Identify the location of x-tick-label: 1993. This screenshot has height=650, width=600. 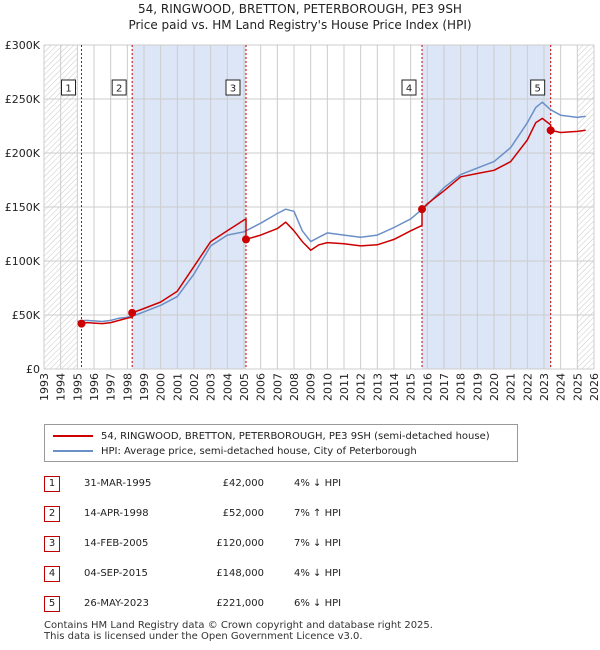
(44, 387).